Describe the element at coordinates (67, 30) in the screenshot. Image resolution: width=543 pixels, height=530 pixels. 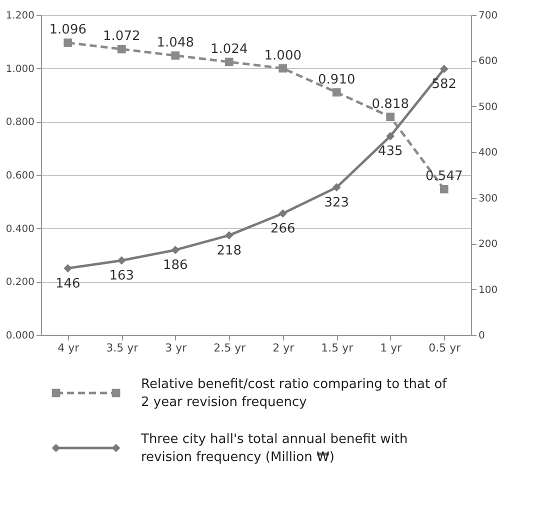
I see `data-label: 1.096` at that location.